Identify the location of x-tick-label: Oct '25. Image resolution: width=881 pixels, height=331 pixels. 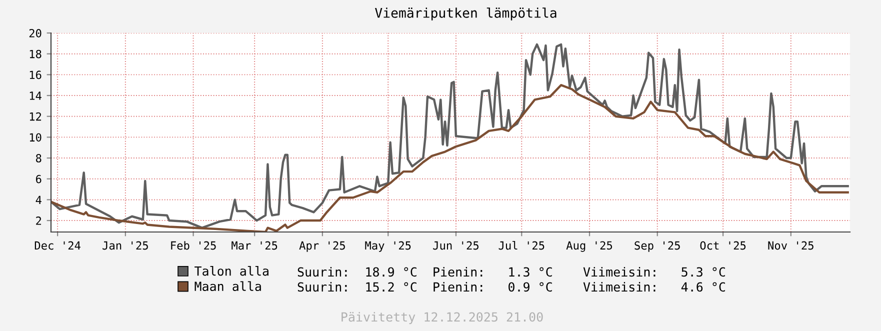
(723, 245).